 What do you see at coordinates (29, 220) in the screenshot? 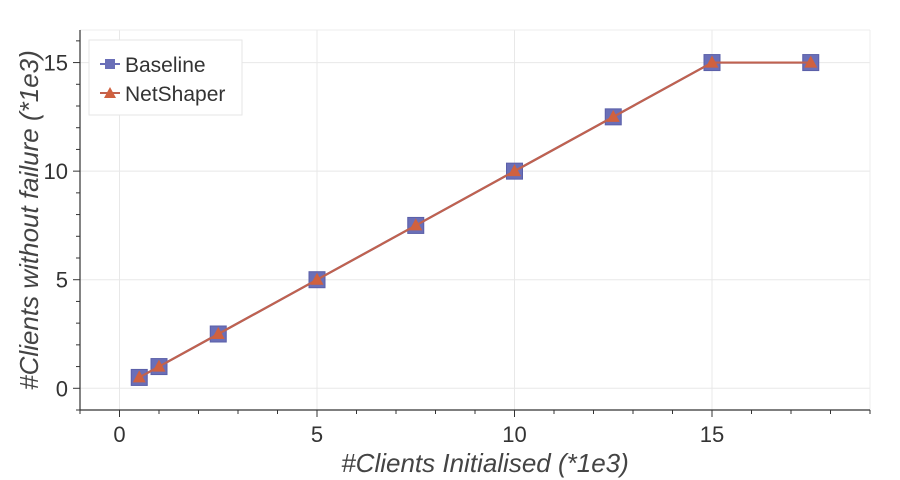
I see `y-axis-title: #Clients without failure (*1e3)` at bounding box center [29, 220].